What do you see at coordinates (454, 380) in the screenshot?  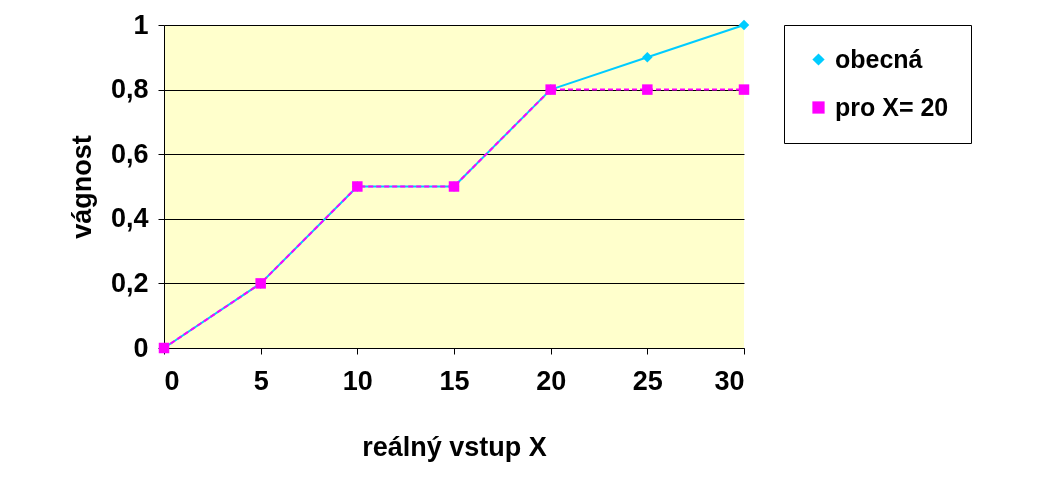 I see `x-tick-label: 15` at bounding box center [454, 380].